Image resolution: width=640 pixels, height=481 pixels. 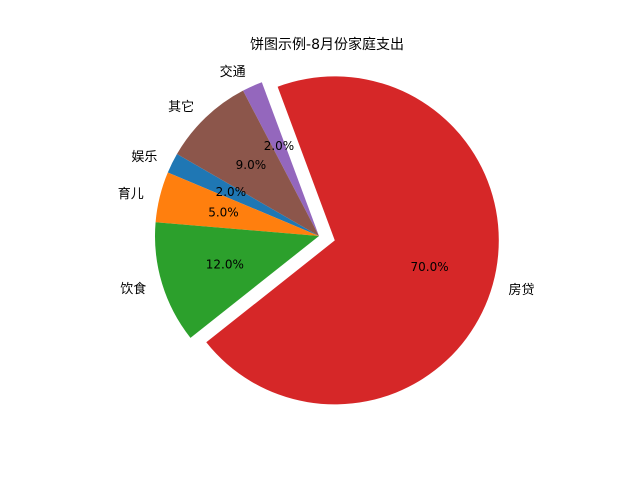 What do you see at coordinates (430, 267) in the screenshot?
I see `pct-label: 70.0%` at bounding box center [430, 267].